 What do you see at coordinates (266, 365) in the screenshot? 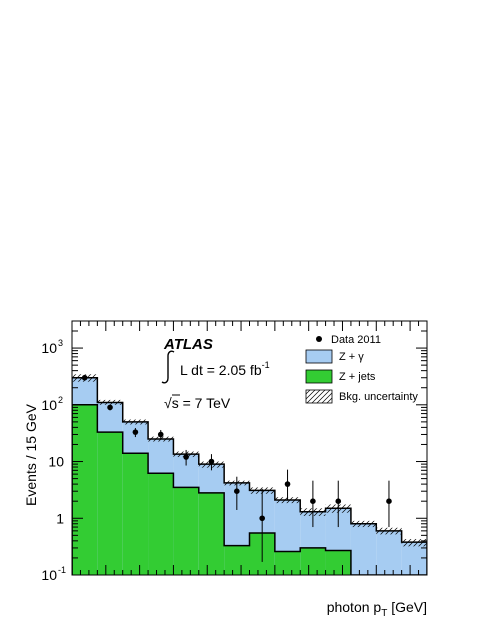
I see `luminosity-exponent: -1` at bounding box center [266, 365].